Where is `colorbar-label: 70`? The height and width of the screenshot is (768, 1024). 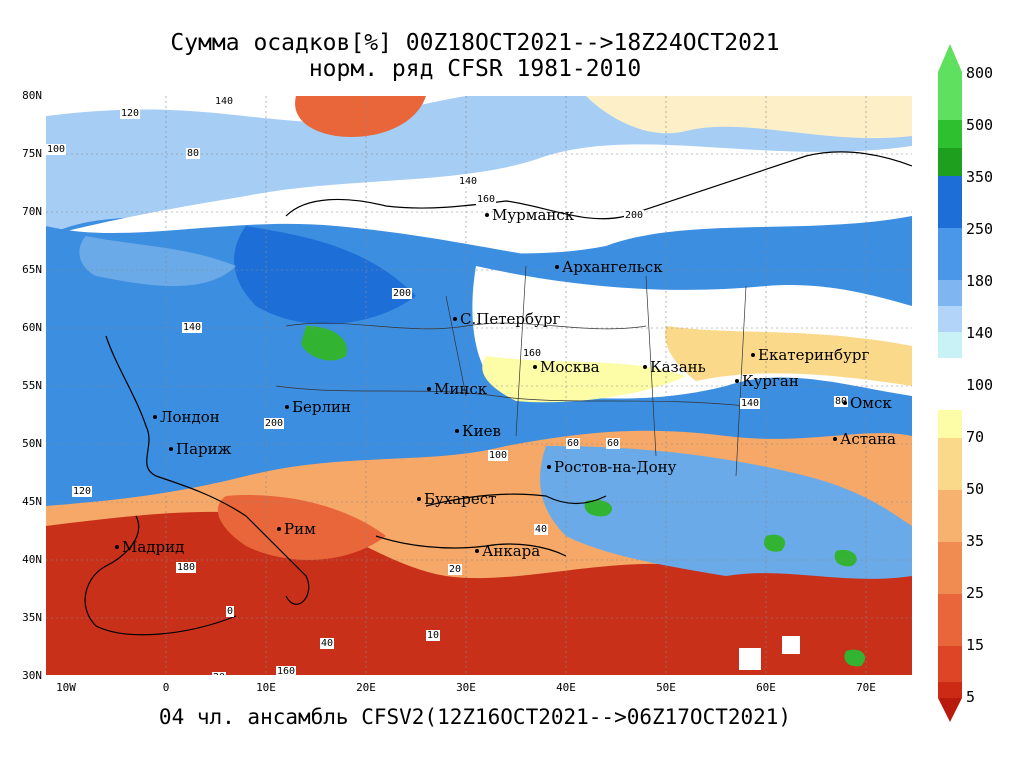
colorbar-label: 70 is located at coordinates (975, 437).